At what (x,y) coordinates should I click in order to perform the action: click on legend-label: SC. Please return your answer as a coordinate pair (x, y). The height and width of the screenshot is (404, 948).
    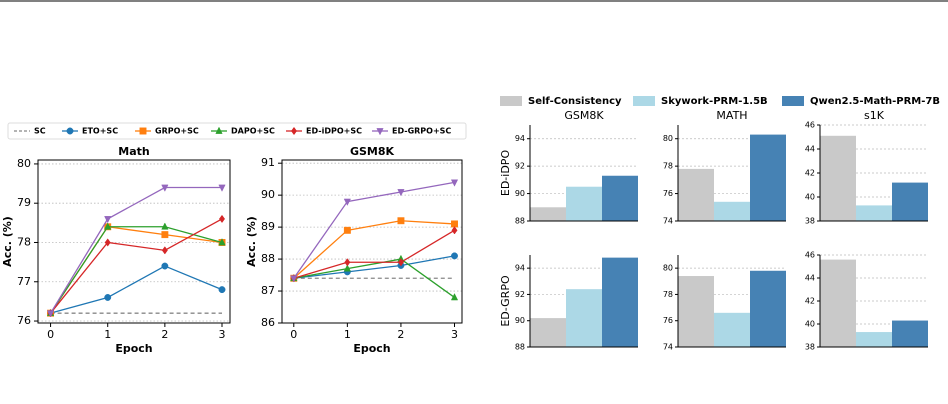
    Looking at the image, I should click on (40, 131).